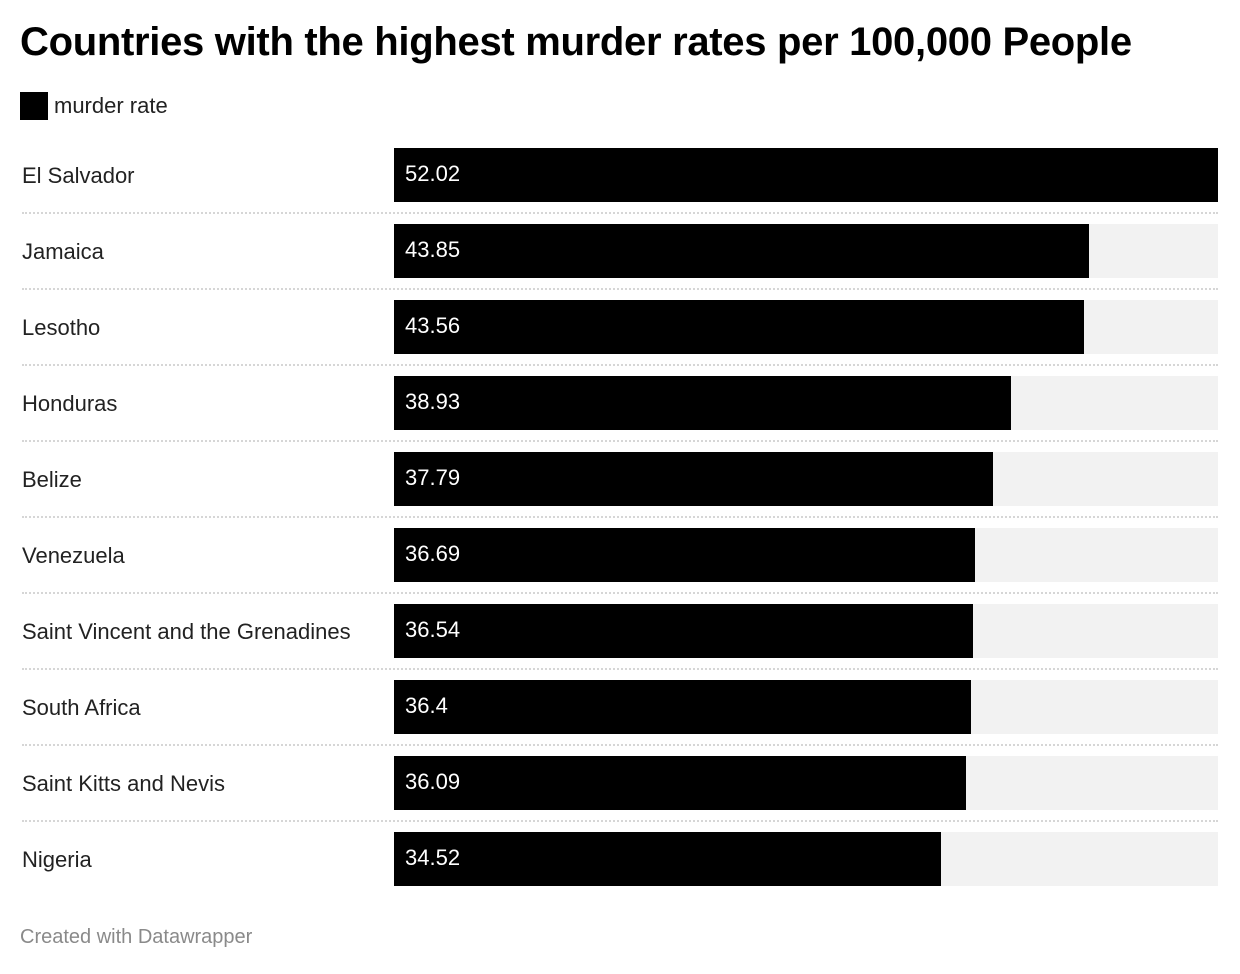  I want to click on bar-row: Jamaica 43.85, so click(620, 251).